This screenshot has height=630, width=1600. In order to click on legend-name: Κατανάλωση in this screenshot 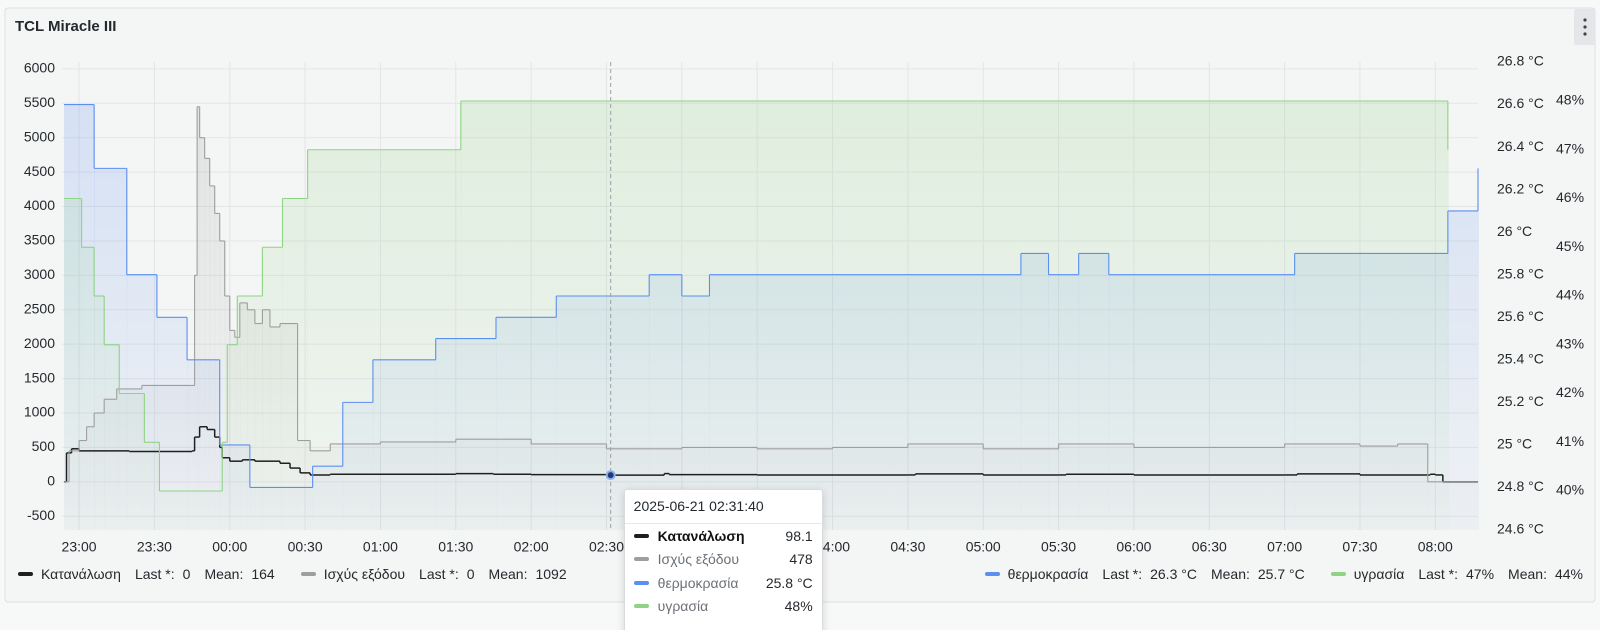, I will do `click(81, 574)`.